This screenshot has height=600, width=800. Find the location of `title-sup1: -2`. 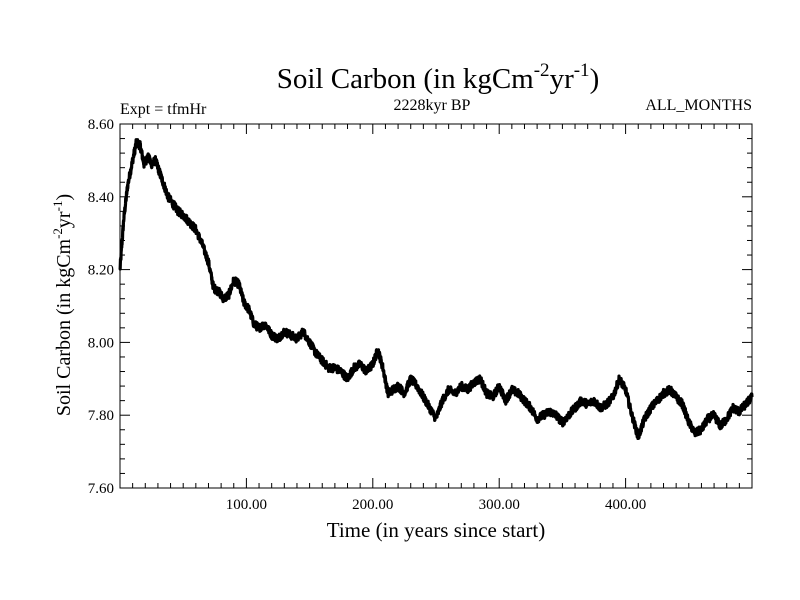

title-sup1: -2 is located at coordinates (542, 70).